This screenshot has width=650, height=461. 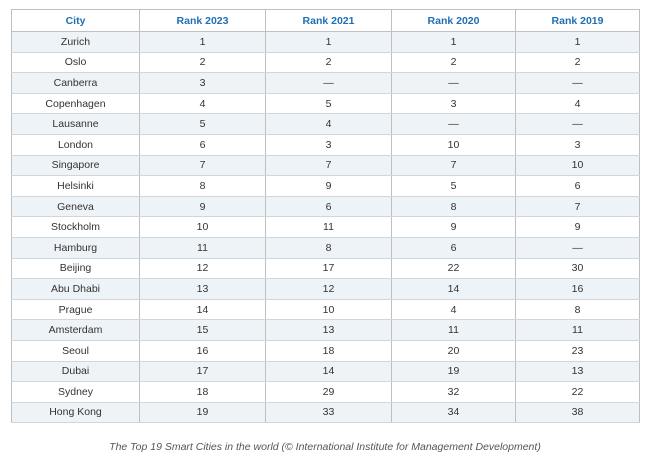 I want to click on cell-rank-2021: 9, so click(x=328, y=186).